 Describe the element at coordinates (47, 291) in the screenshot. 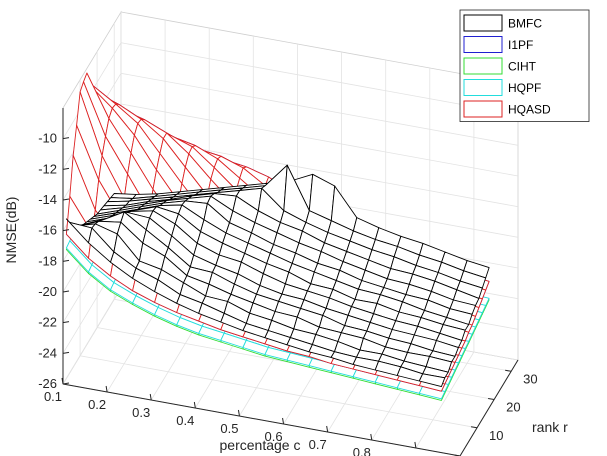

I see `z-tick-label: -20` at that location.